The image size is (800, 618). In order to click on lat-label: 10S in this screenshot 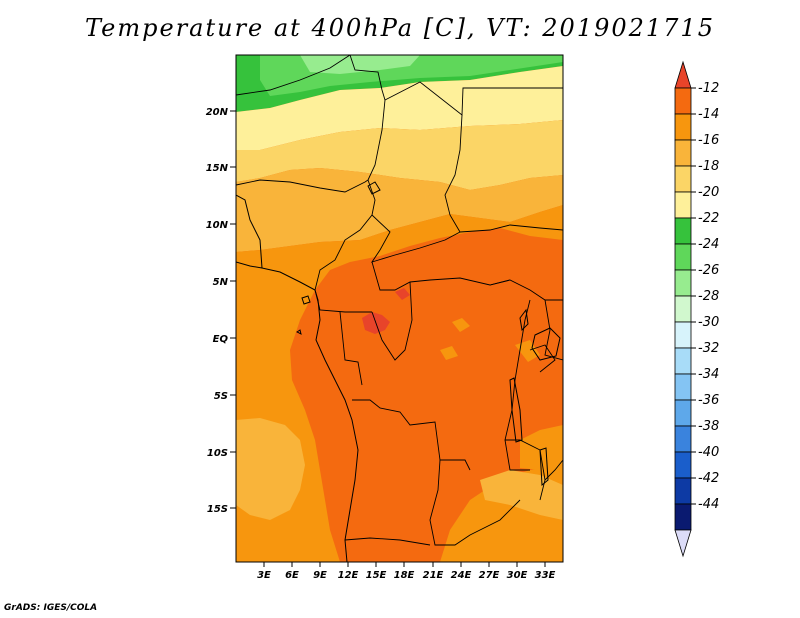, I will do `click(217, 453)`.